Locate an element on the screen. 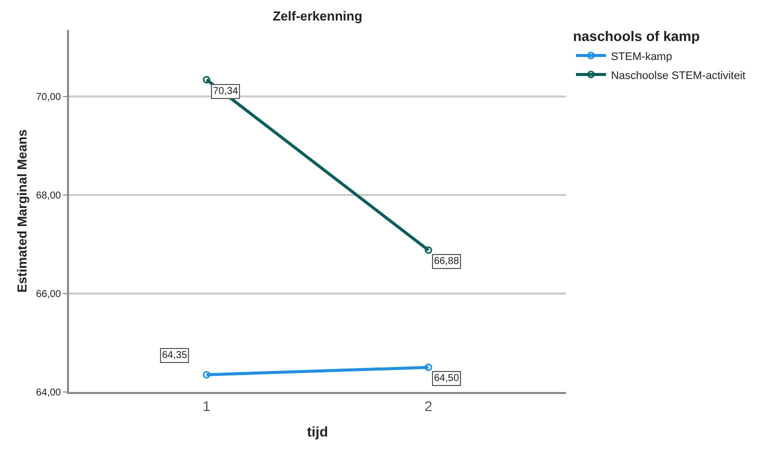  x-axis-title: tijd is located at coordinates (317, 432).